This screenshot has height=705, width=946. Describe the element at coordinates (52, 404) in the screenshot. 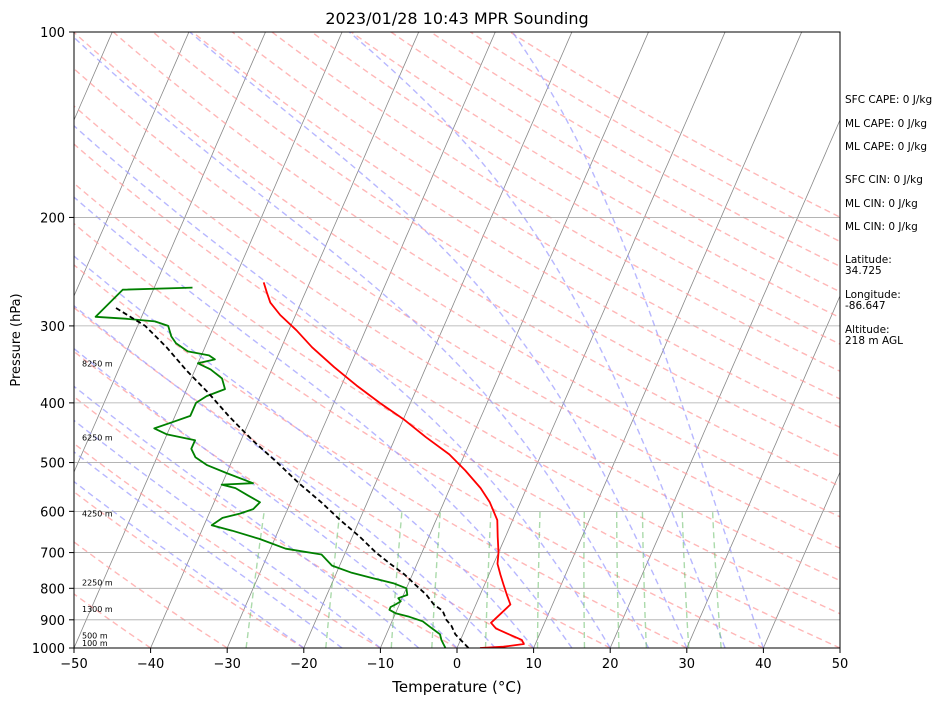

I see `y-tick-label: 400` at that location.